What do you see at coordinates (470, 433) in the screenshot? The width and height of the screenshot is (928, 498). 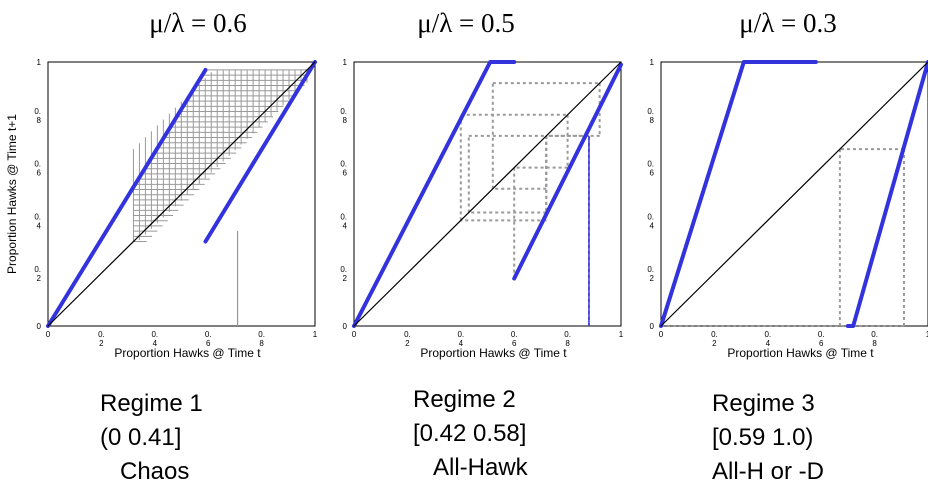 I see `regime-line2: [0.42 0.58]` at bounding box center [470, 433].